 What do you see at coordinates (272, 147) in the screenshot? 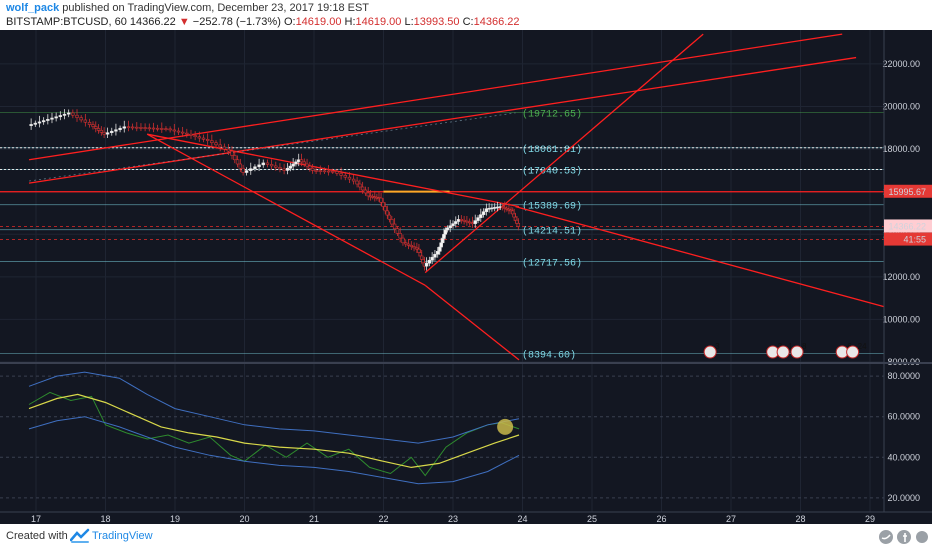
I see `channel-line` at bounding box center [272, 147].